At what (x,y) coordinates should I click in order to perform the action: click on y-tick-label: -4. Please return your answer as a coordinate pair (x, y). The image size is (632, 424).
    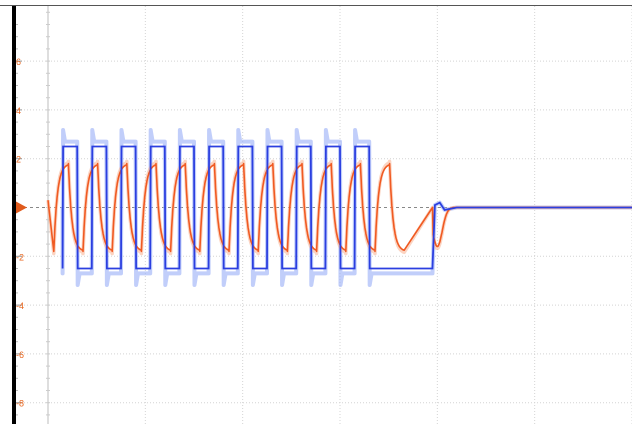
    Looking at the image, I should click on (20, 306).